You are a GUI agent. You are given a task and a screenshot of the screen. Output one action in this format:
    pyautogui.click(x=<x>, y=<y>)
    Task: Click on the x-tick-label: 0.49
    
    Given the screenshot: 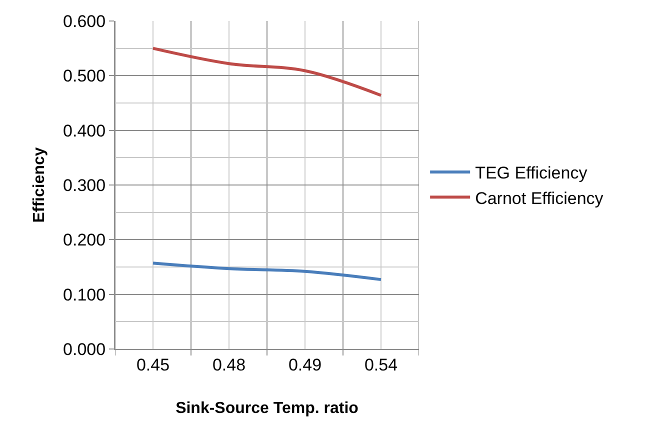 What is the action you would take?
    pyautogui.click(x=305, y=364)
    